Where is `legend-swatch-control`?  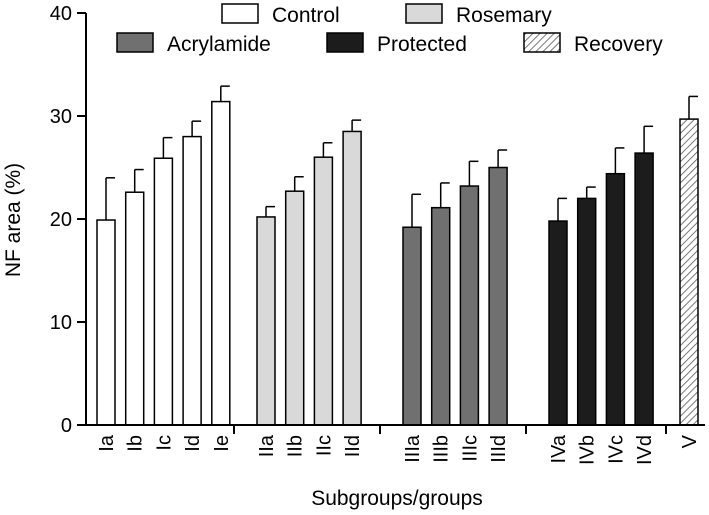
legend-swatch-control is located at coordinates (240, 13).